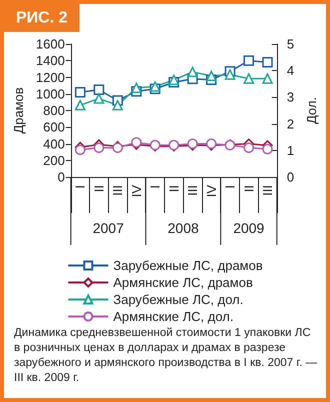 Image resolution: width=330 pixels, height=402 pixels. What do you see at coordinates (188, 265) in the screenshot?
I see `legend-label: Зарубежные ЛС, драмов` at bounding box center [188, 265].